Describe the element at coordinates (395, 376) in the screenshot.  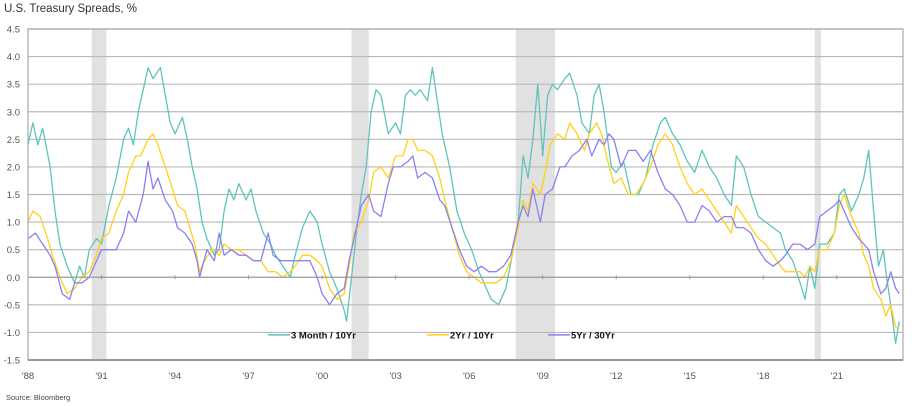
I see `x-tick-label: '03` at that location.